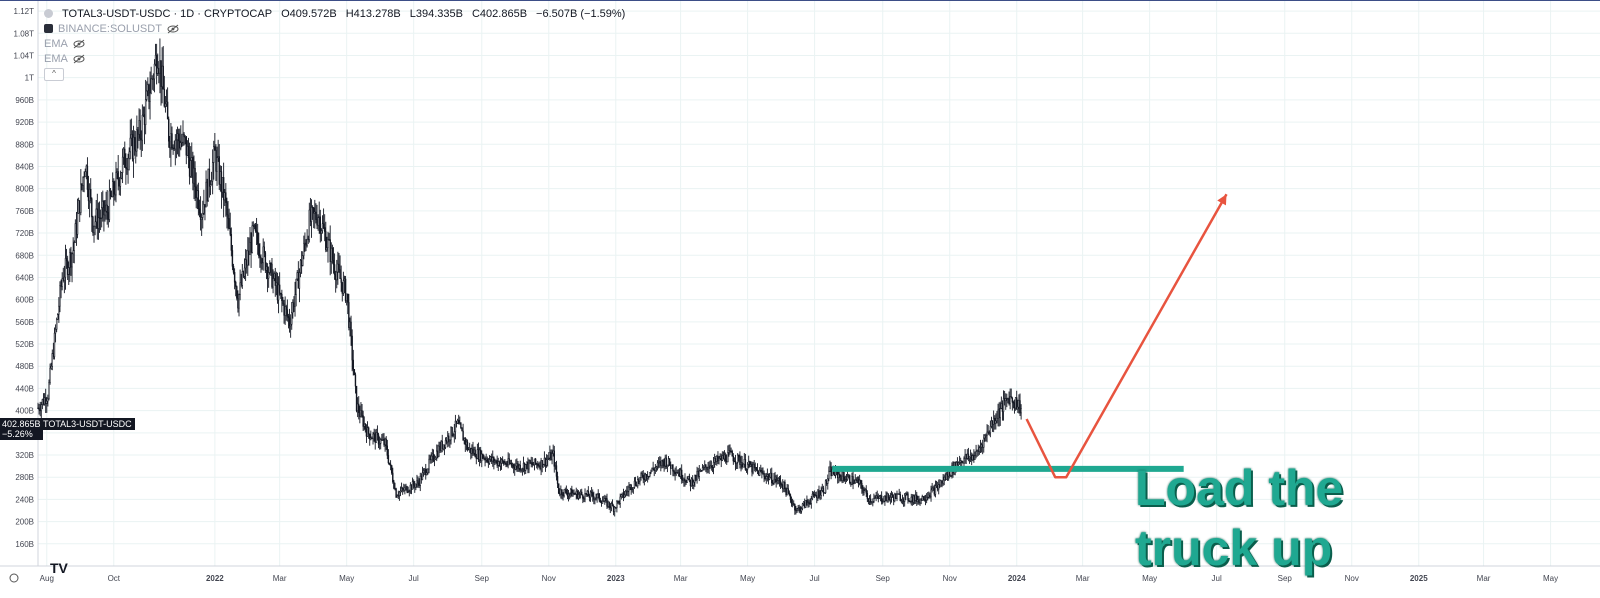 The width and height of the screenshot is (1600, 598). I want to click on indicator-row-1: EMA, so click(336, 43).